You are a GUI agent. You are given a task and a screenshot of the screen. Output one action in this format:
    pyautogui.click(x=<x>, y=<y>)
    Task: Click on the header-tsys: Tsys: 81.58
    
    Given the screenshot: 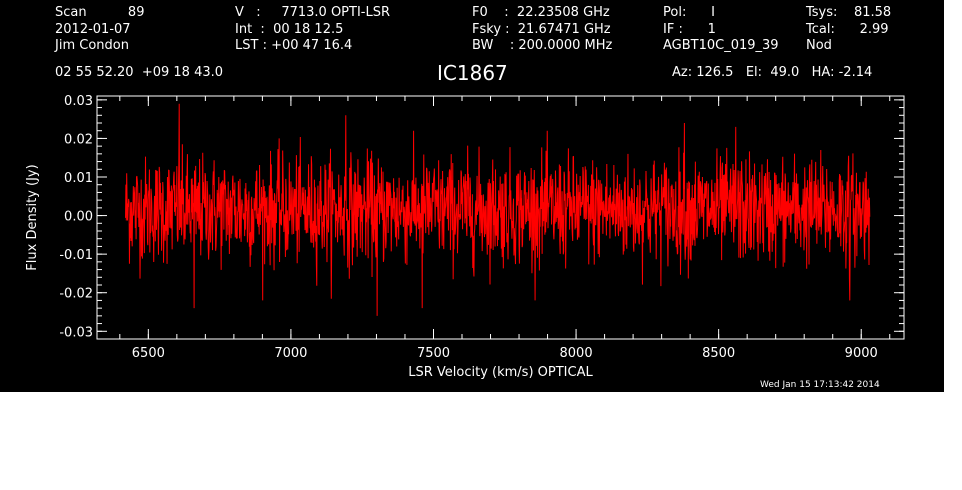 What is the action you would take?
    pyautogui.click(x=849, y=12)
    